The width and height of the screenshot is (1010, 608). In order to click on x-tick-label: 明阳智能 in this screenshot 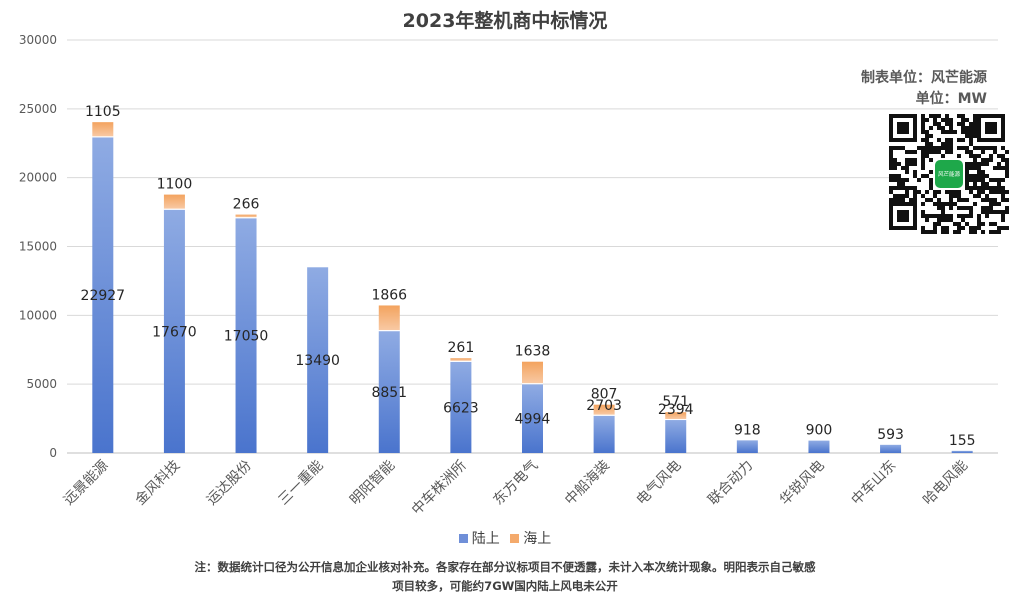, I will do `click(372, 483)`.